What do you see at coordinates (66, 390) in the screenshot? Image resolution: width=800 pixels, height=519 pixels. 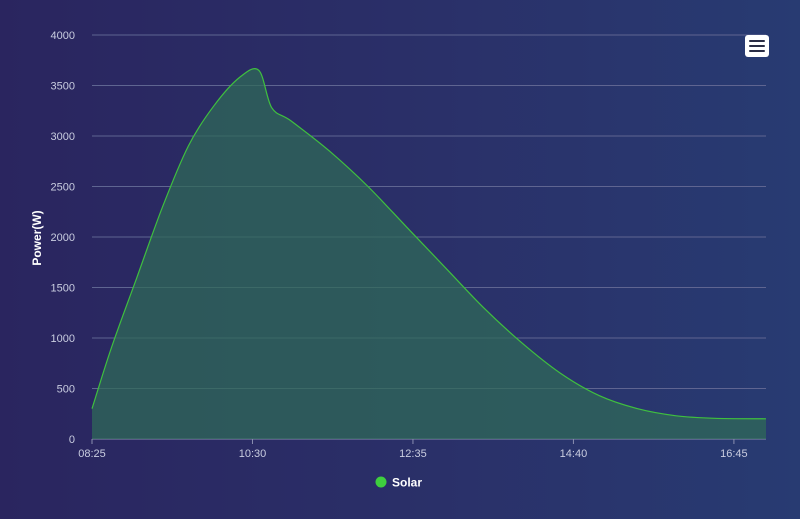 I see `y-tick-label: 500` at bounding box center [66, 390].